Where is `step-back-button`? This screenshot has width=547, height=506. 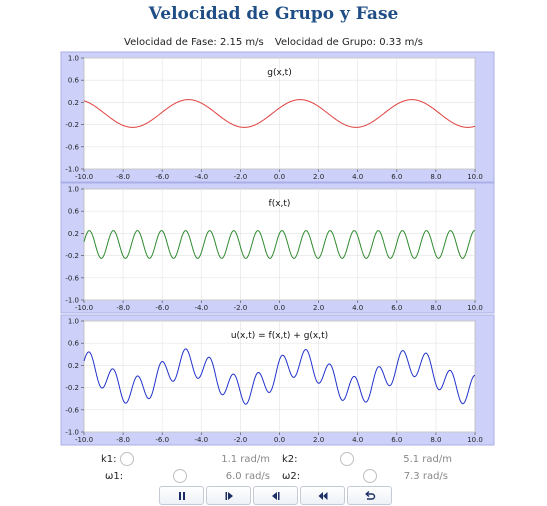
step-back-button is located at coordinates (275, 495).